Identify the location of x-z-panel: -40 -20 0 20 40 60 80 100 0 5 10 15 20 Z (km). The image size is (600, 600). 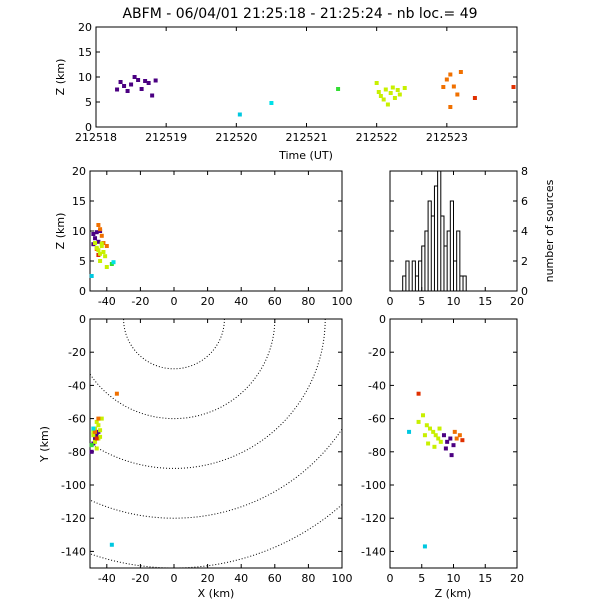
(203, 236).